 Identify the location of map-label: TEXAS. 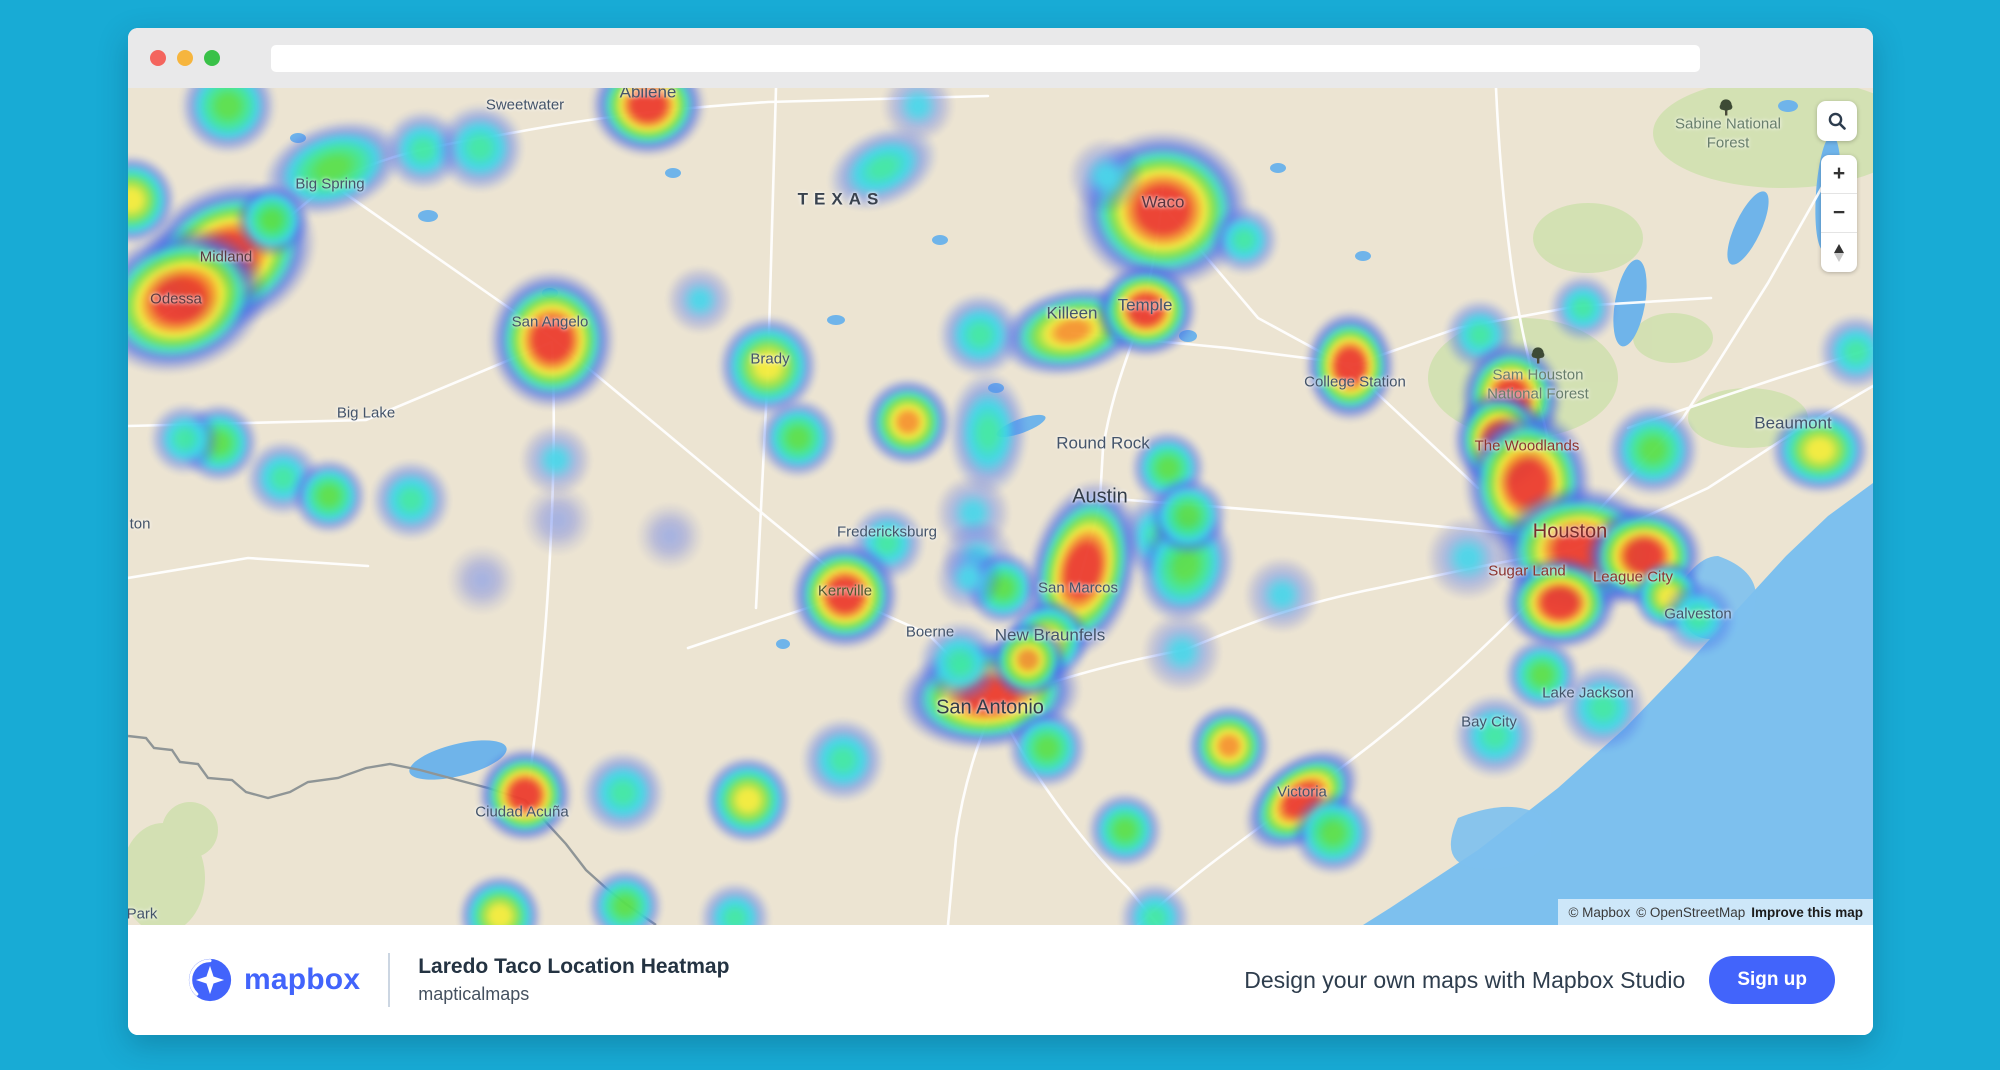
(841, 199).